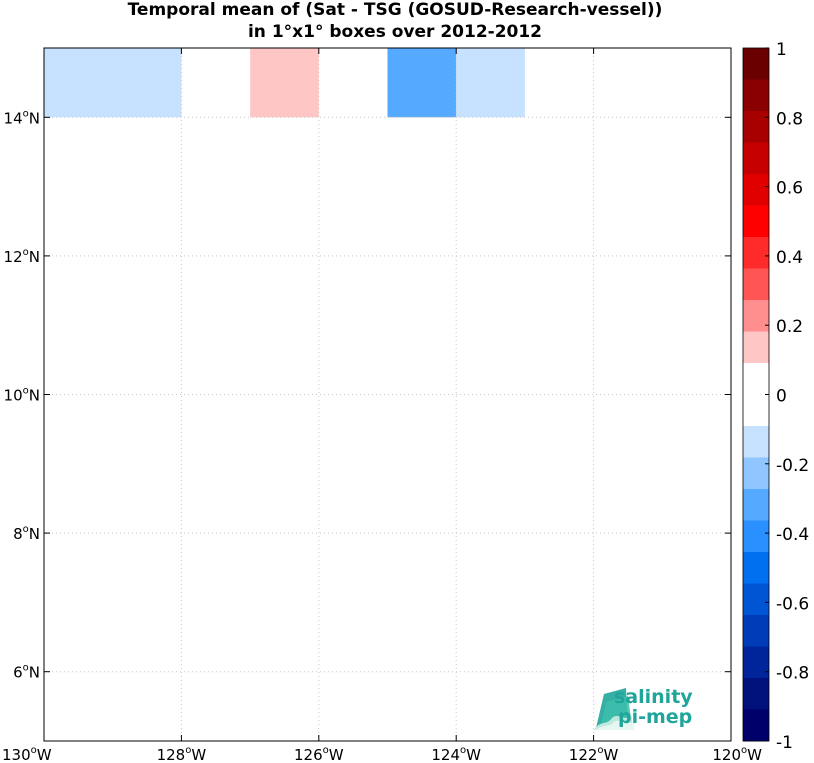 The width and height of the screenshot is (814, 763). What do you see at coordinates (781, 397) in the screenshot?
I see `colorbar-tick-label-5: 0` at bounding box center [781, 397].